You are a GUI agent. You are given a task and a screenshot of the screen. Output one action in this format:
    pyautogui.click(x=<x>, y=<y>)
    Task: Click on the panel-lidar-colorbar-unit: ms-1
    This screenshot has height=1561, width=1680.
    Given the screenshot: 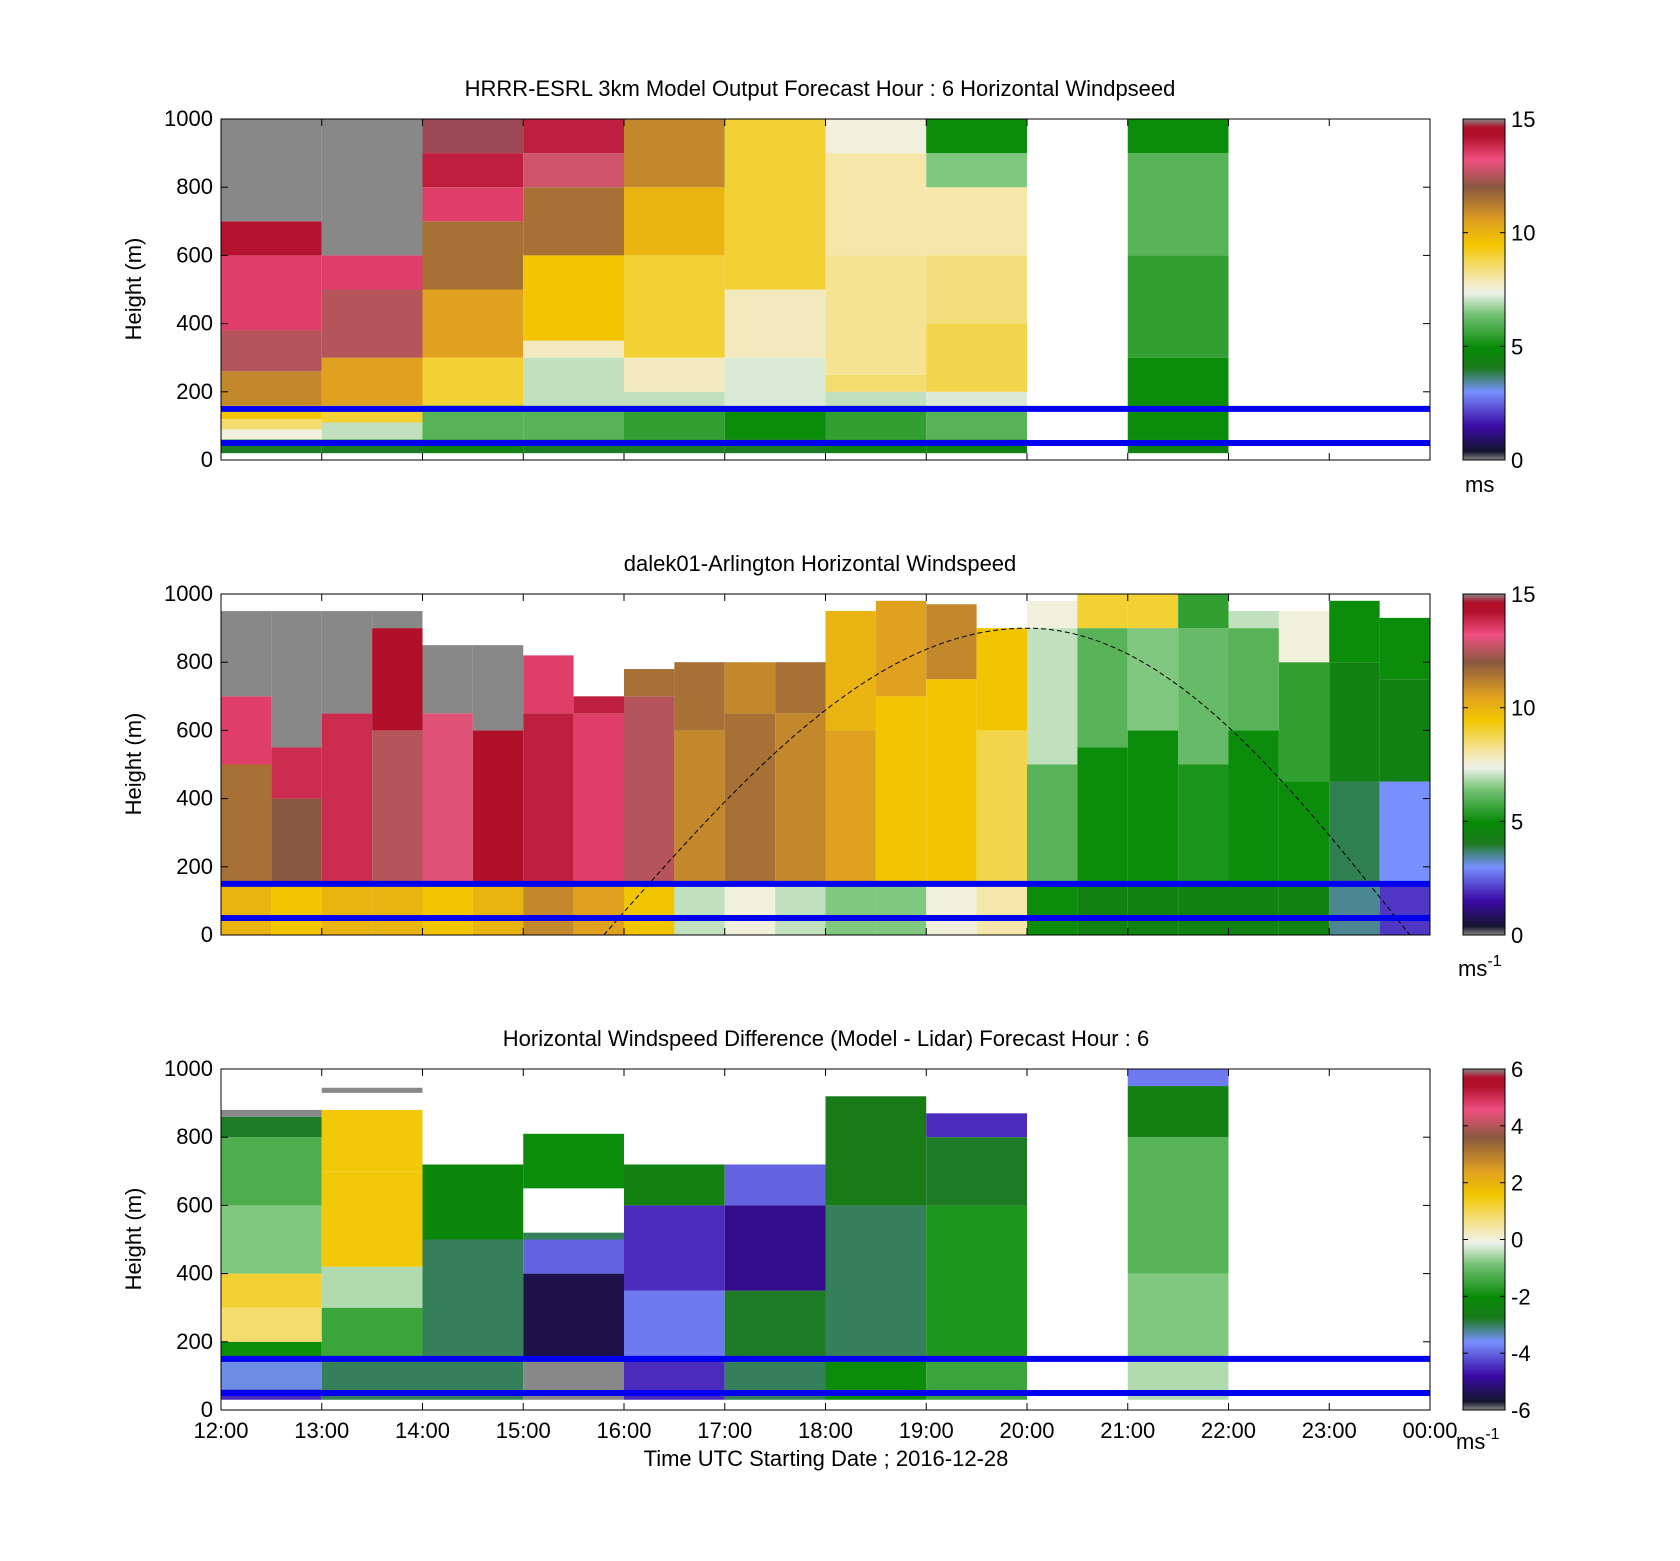 What is the action you would take?
    pyautogui.click(x=1480, y=967)
    